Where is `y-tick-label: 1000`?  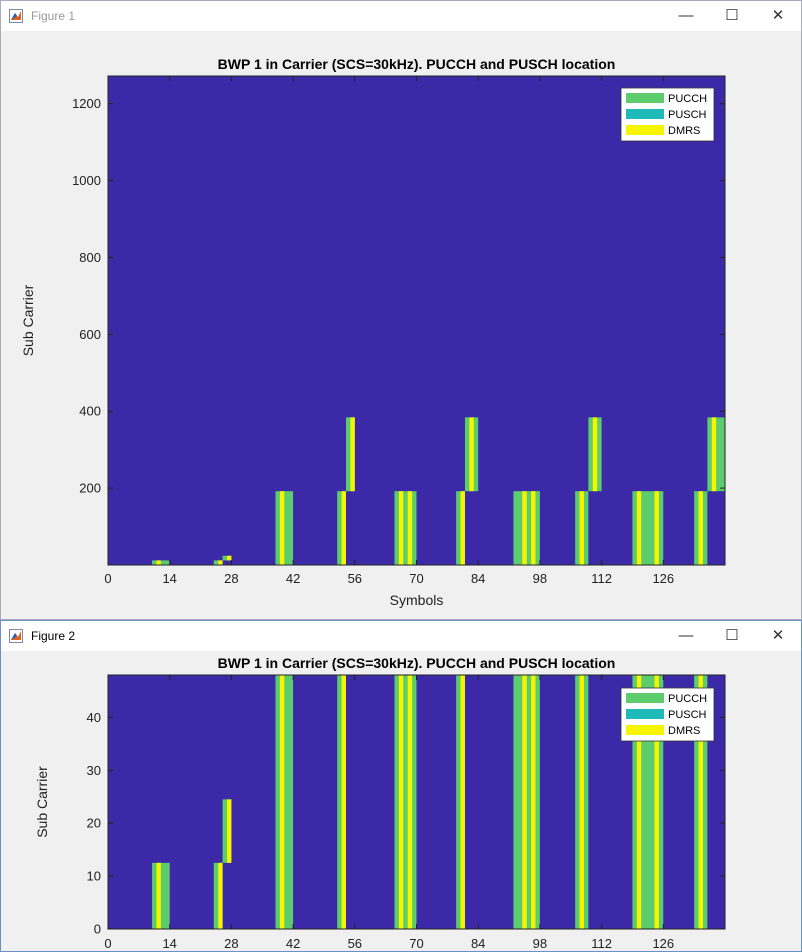 y-tick-label: 1000 is located at coordinates (86, 180).